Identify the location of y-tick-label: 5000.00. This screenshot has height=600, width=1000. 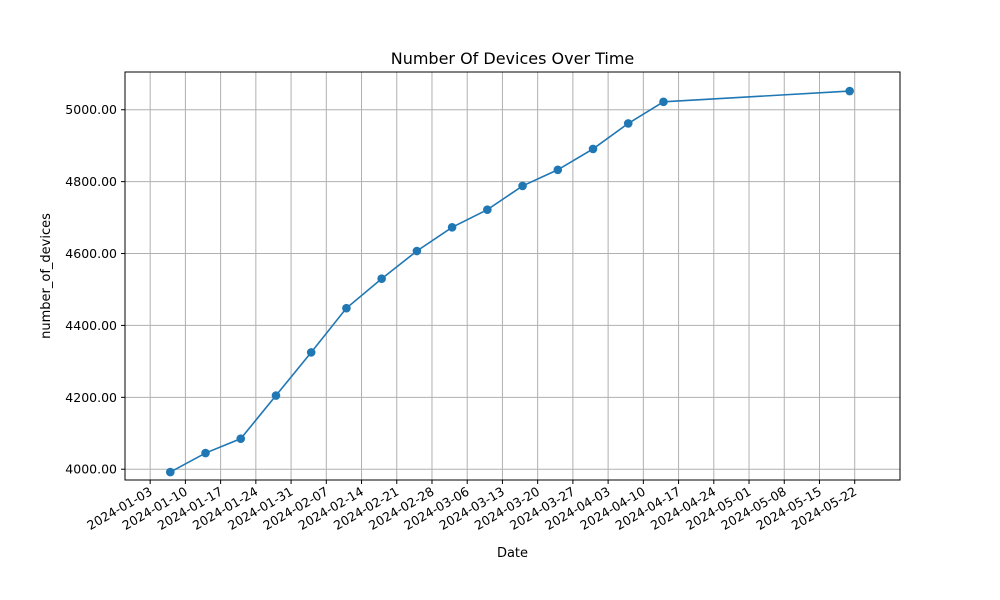
(91, 109).